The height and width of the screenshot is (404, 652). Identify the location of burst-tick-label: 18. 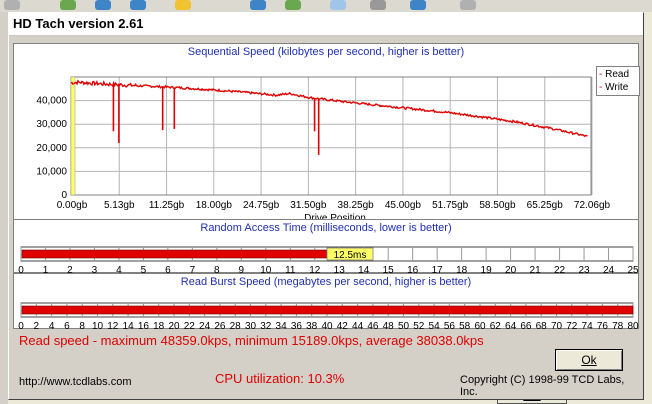
(159, 325).